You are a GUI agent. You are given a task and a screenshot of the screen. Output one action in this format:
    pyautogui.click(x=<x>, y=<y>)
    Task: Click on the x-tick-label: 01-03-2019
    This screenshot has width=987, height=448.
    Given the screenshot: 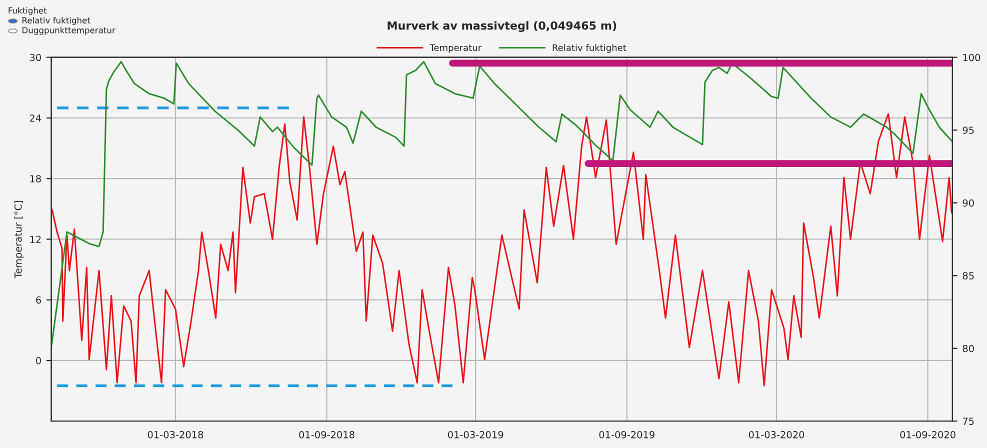 What is the action you would take?
    pyautogui.click(x=476, y=434)
    